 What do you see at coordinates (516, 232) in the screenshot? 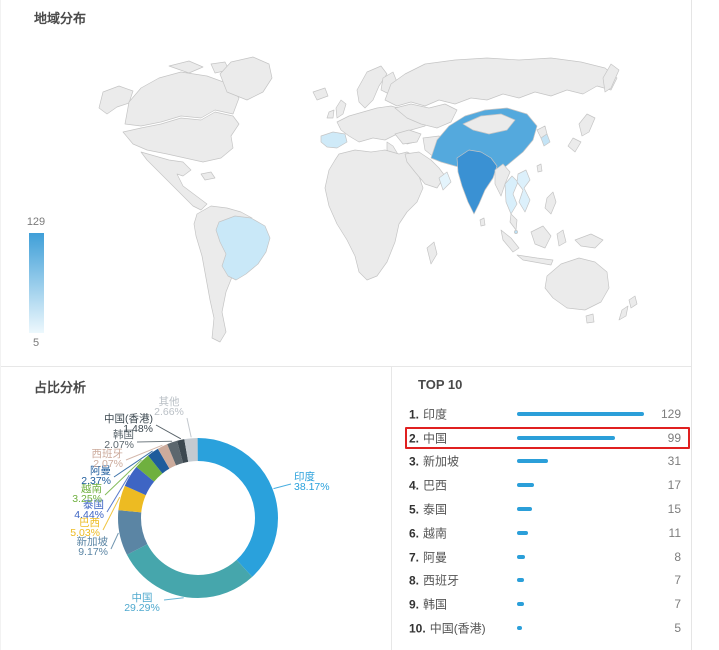
I see `map-country-singapore` at bounding box center [516, 232].